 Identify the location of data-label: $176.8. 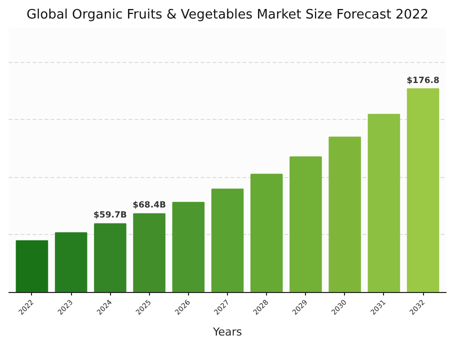
(423, 81).